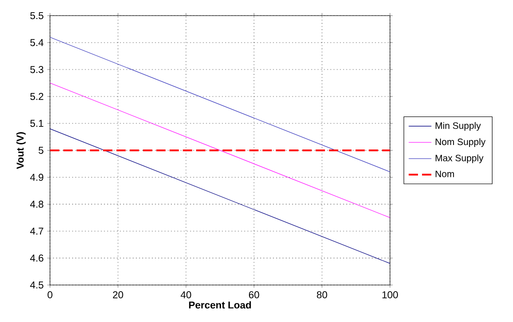 The width and height of the screenshot is (513, 322). What do you see at coordinates (390, 294) in the screenshot?
I see `x-tick-label: 100` at bounding box center [390, 294].